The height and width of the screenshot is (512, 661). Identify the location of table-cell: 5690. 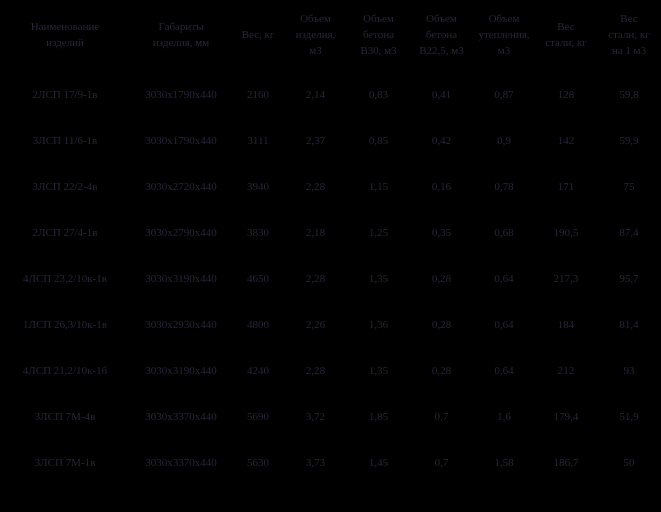
(258, 417).